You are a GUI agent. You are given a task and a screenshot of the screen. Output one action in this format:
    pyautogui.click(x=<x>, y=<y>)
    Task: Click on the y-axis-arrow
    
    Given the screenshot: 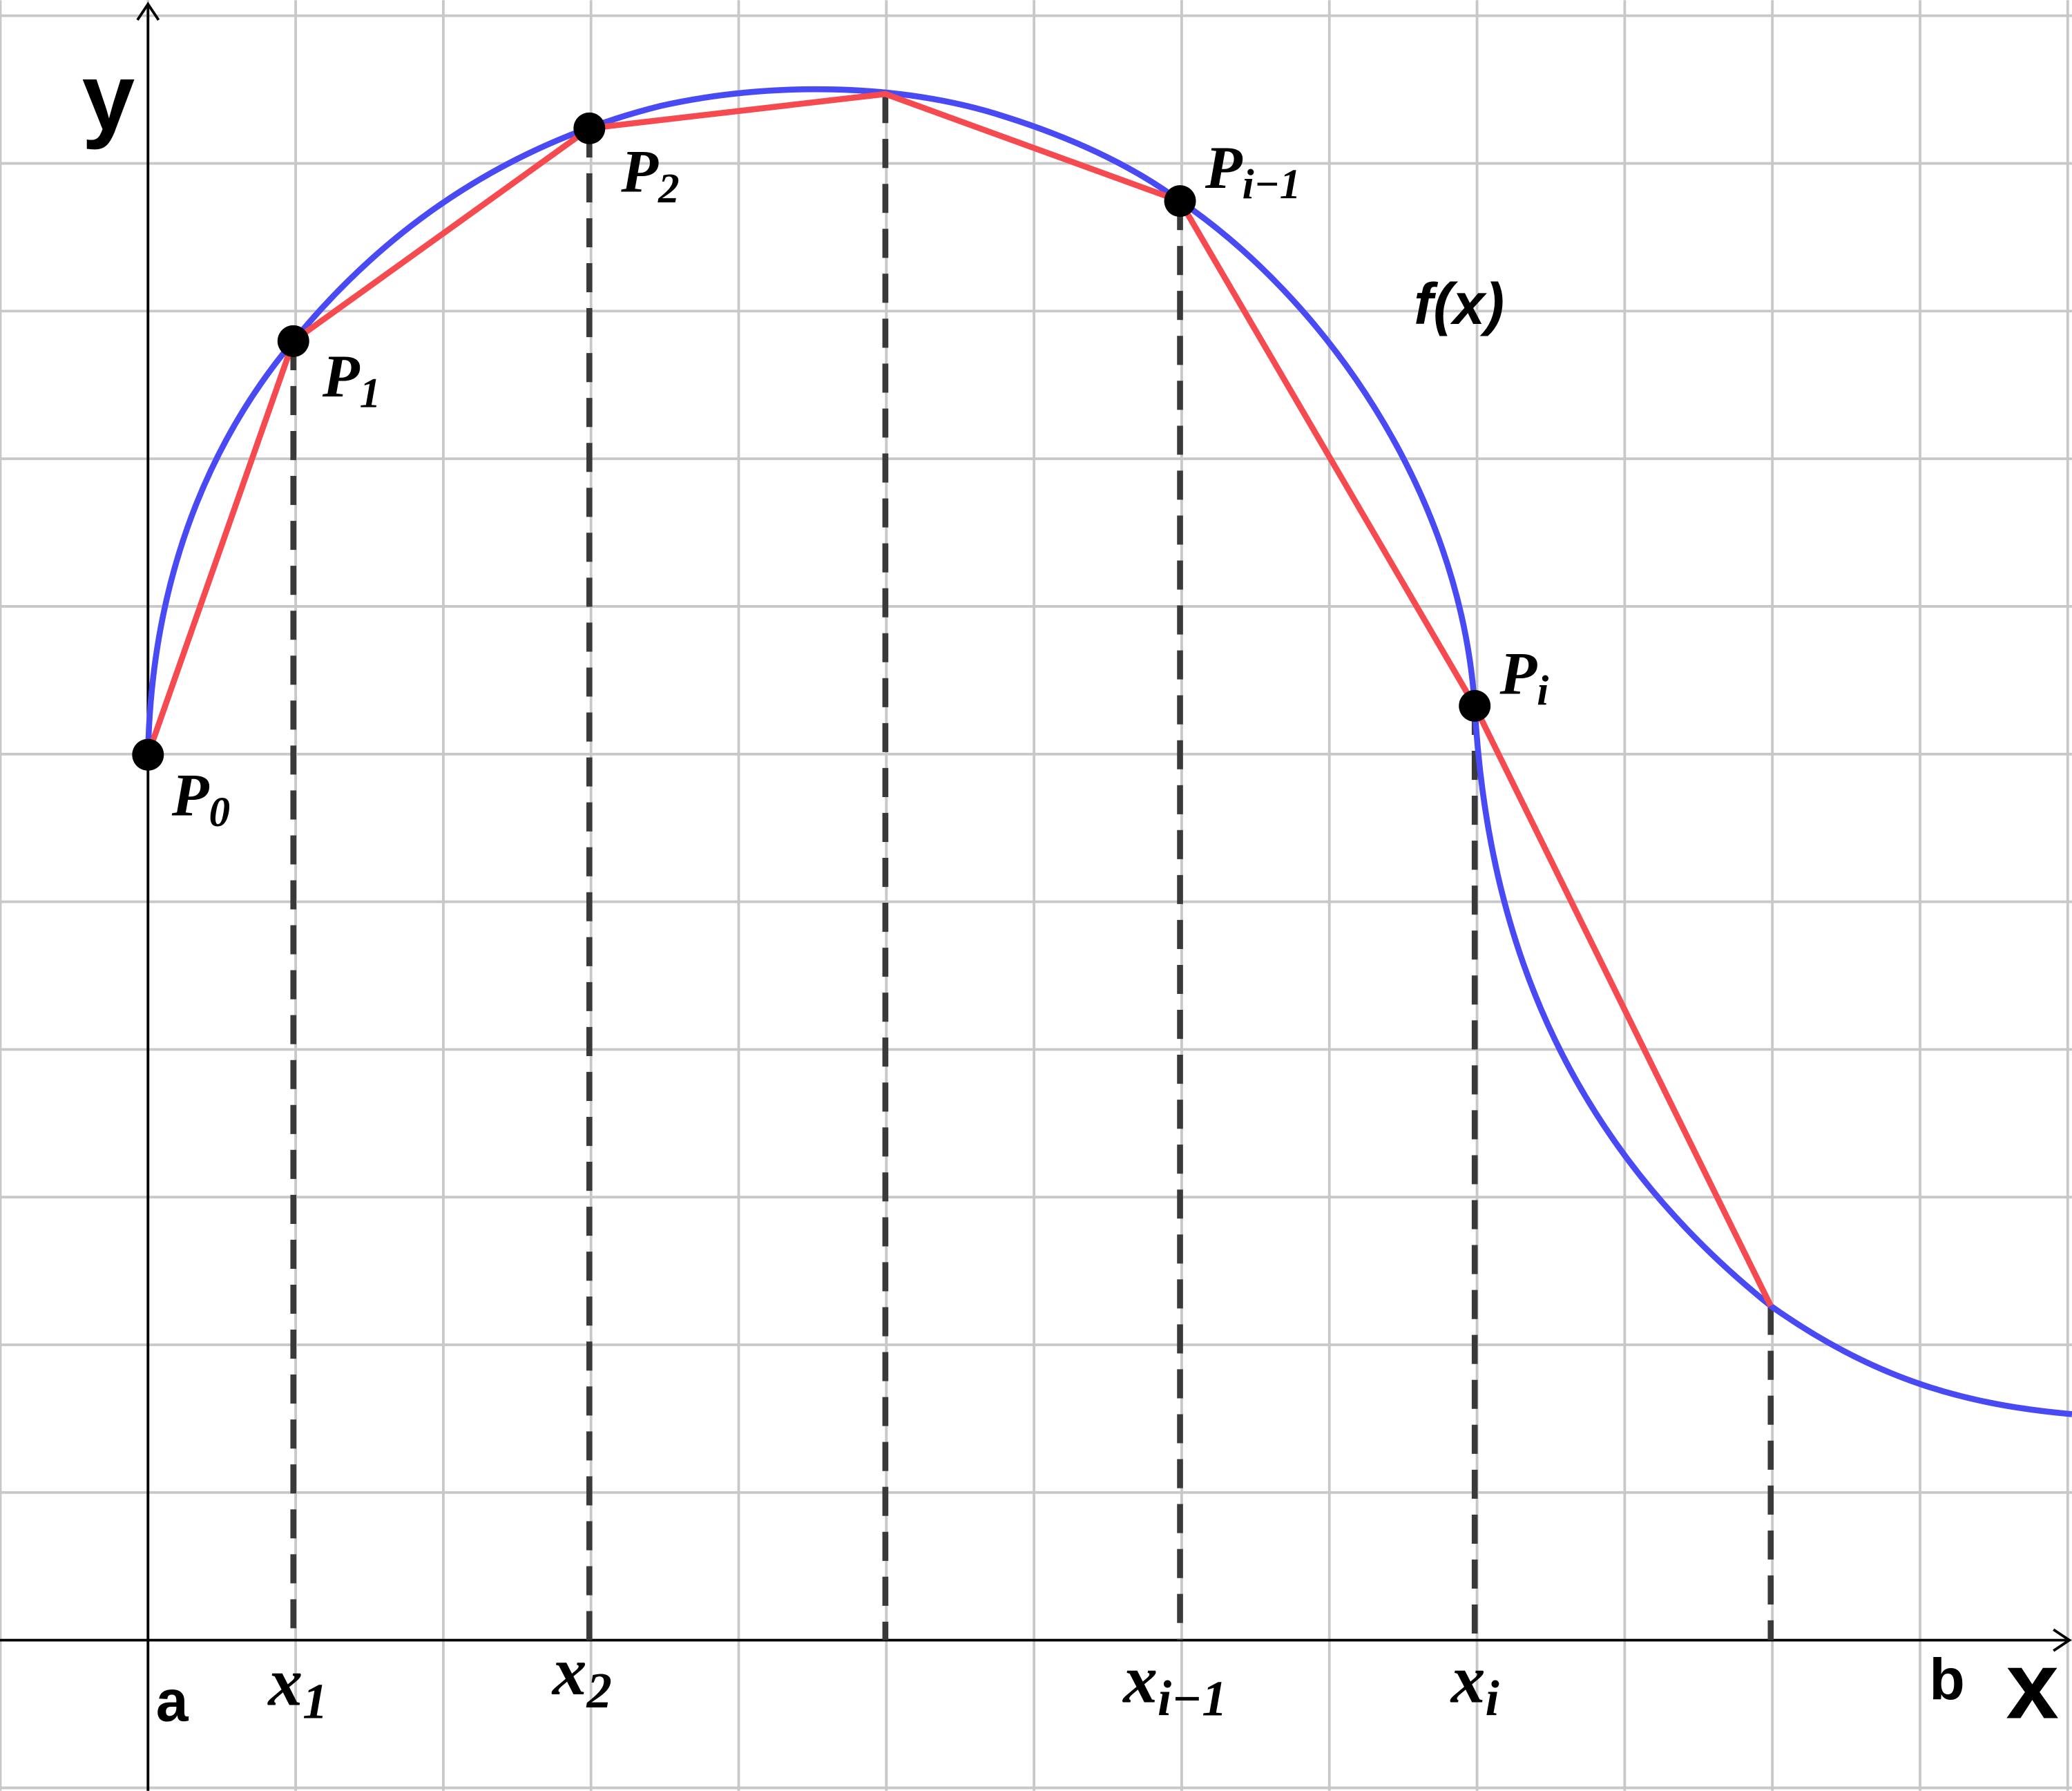 What is the action you would take?
    pyautogui.click(x=148, y=11)
    